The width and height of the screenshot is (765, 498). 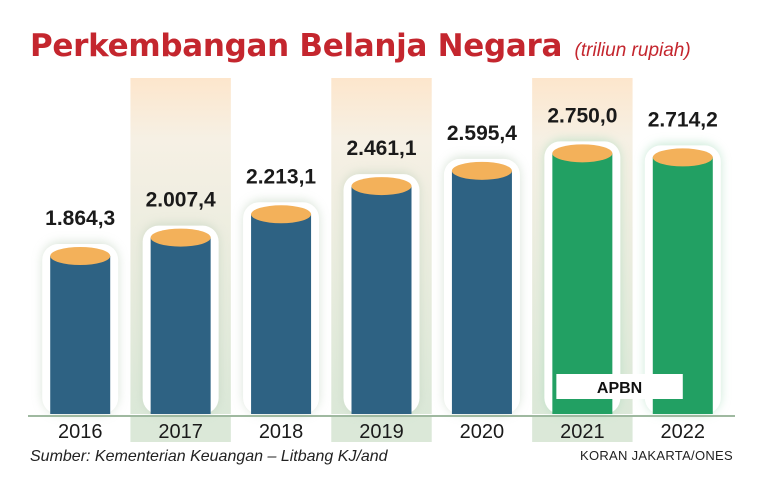 What do you see at coordinates (281, 314) in the screenshot?
I see `bar-2018` at bounding box center [281, 314].